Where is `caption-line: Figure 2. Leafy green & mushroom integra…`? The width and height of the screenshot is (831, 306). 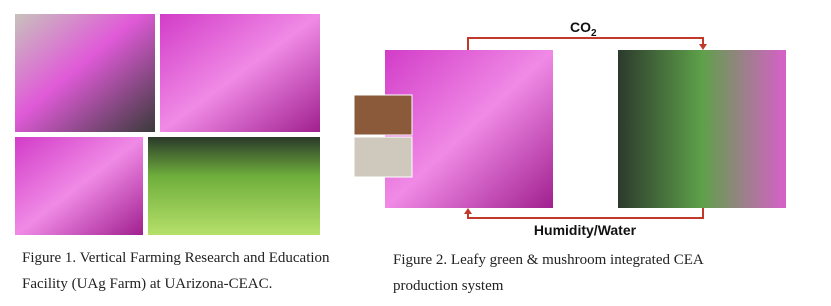
caption-line: Figure 2. Leafy green & mushroom integra… is located at coordinates (548, 260).